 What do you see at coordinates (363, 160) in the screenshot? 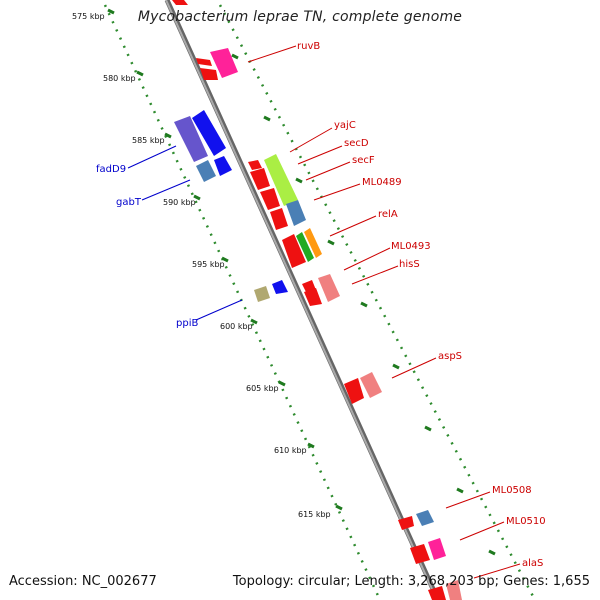
I see `gene-label-secF: secF` at bounding box center [363, 160].